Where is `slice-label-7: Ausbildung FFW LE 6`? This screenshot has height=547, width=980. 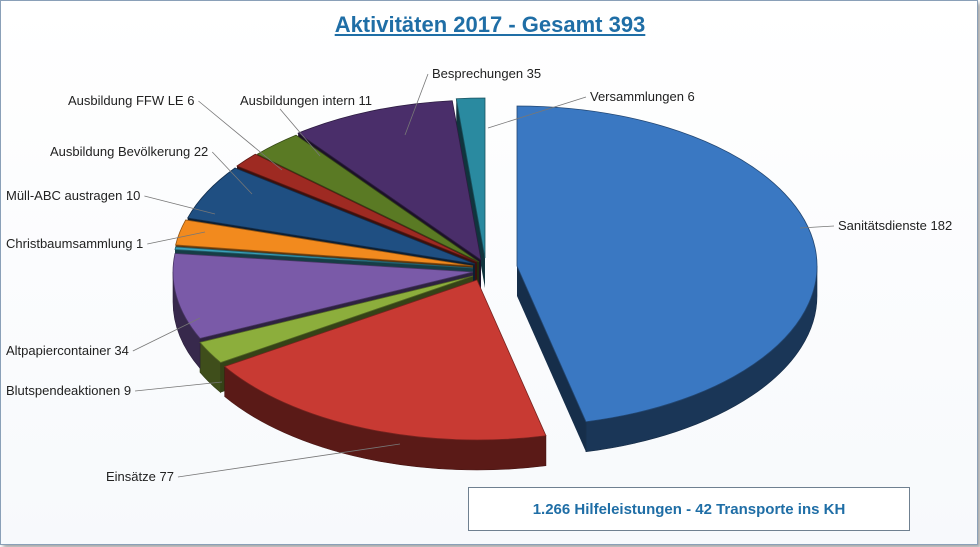
slice-label-7: Ausbildung FFW LE 6 is located at coordinates (131, 100).